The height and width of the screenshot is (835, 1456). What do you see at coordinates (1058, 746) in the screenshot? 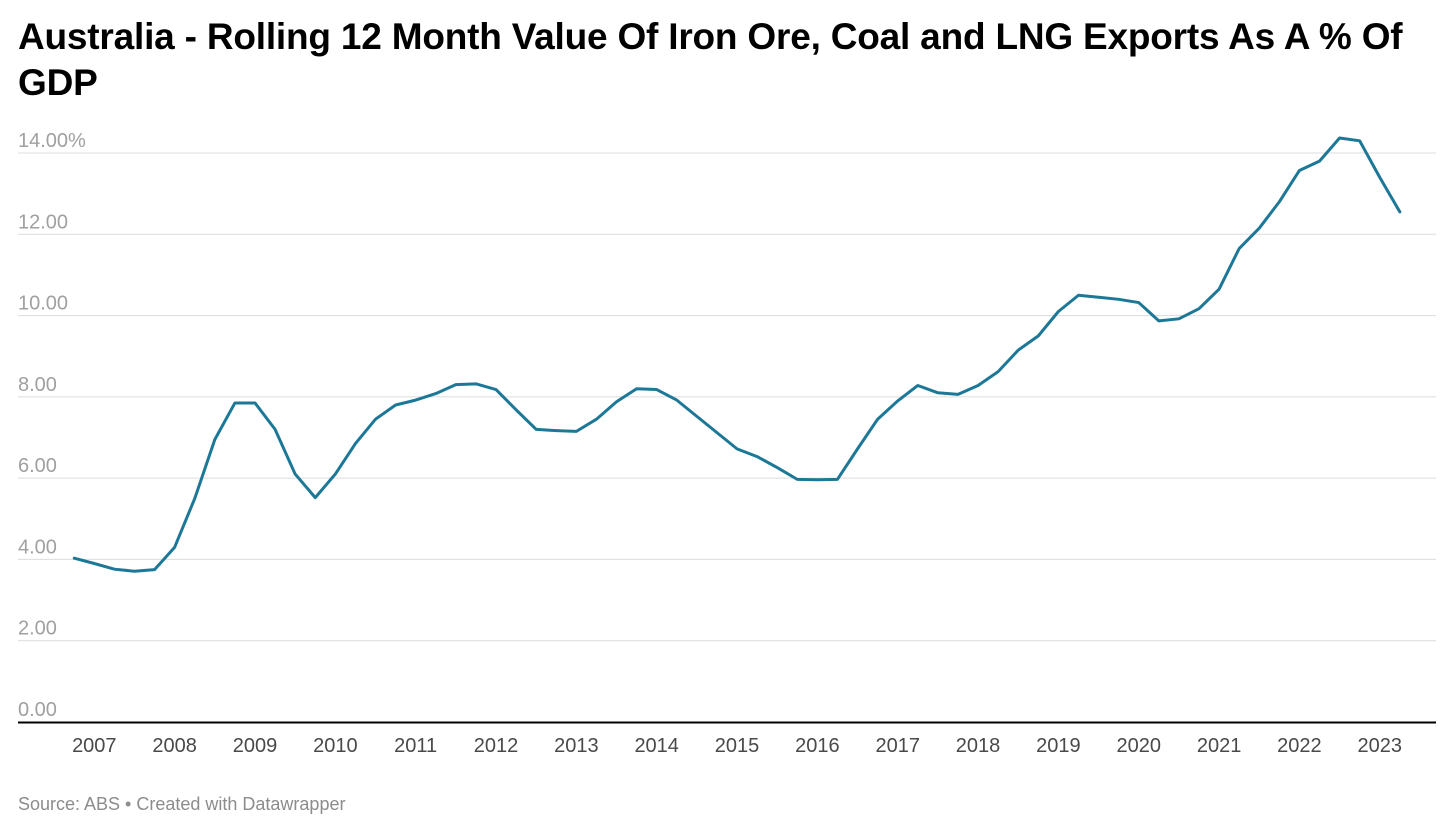
I see `x-tick-label: 2019` at bounding box center [1058, 746].